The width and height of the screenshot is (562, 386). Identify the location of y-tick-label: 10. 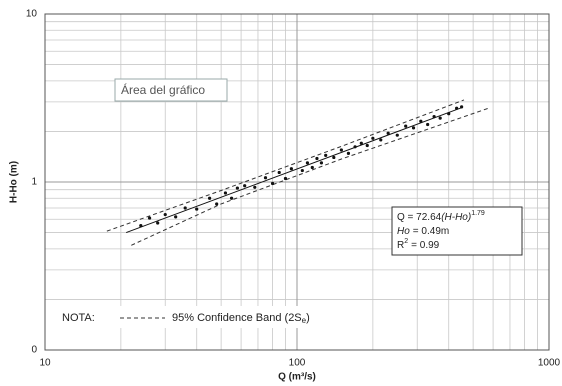
(32, 14).